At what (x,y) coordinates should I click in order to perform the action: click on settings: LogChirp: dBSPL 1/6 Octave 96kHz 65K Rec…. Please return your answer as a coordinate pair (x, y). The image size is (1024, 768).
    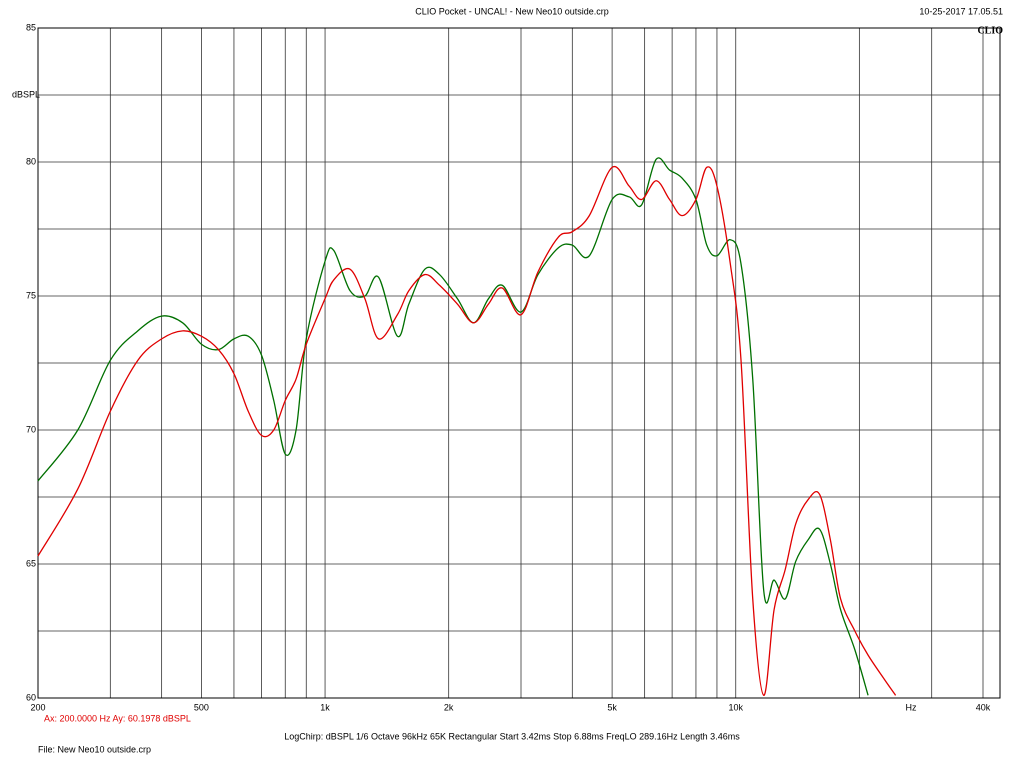
    Looking at the image, I should click on (512, 736).